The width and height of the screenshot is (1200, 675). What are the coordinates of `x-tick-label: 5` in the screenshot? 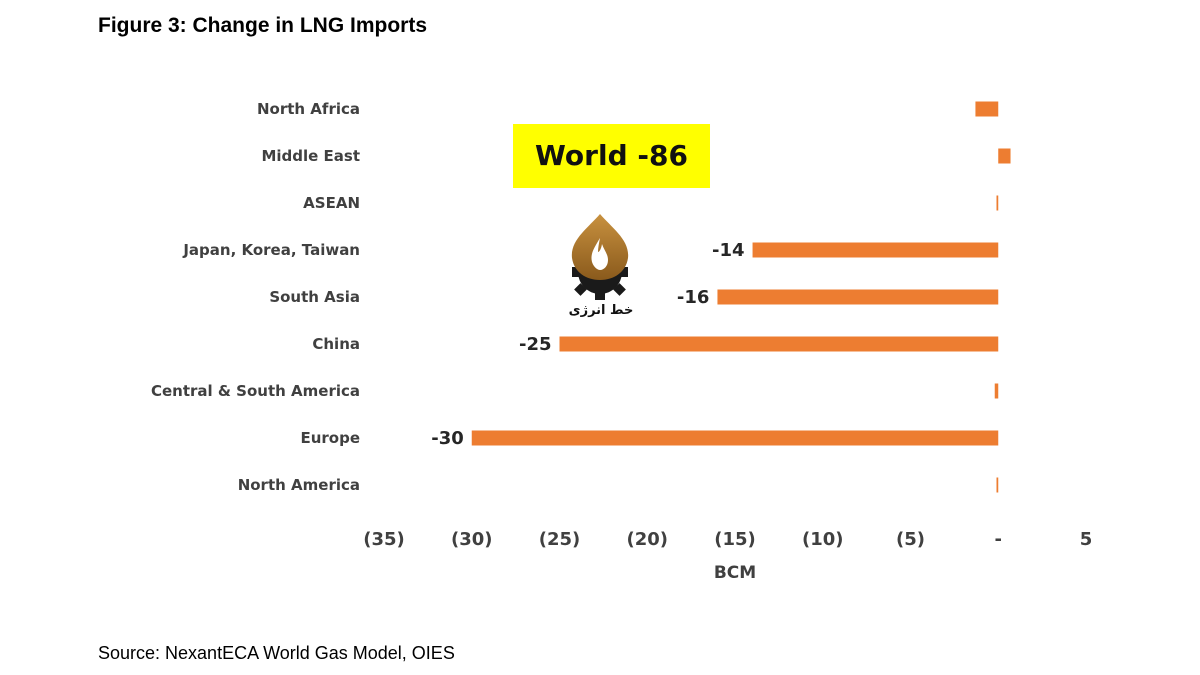 It's located at (1086, 539).